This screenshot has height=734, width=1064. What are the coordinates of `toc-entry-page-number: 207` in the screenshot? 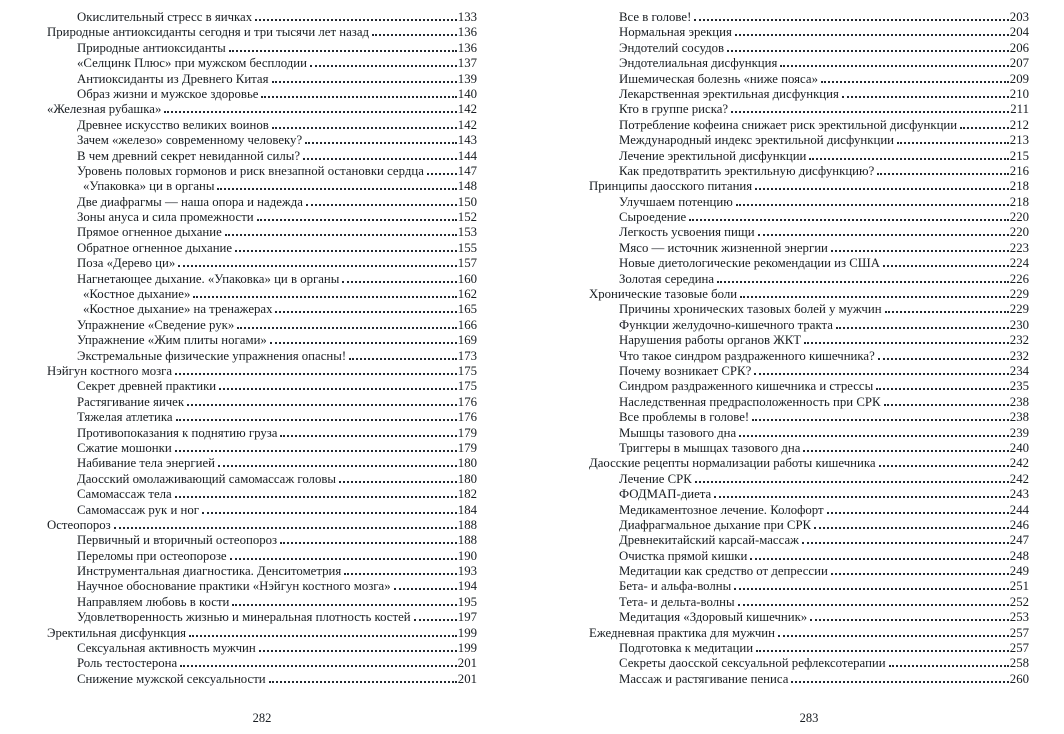 It's located at (1019, 63).